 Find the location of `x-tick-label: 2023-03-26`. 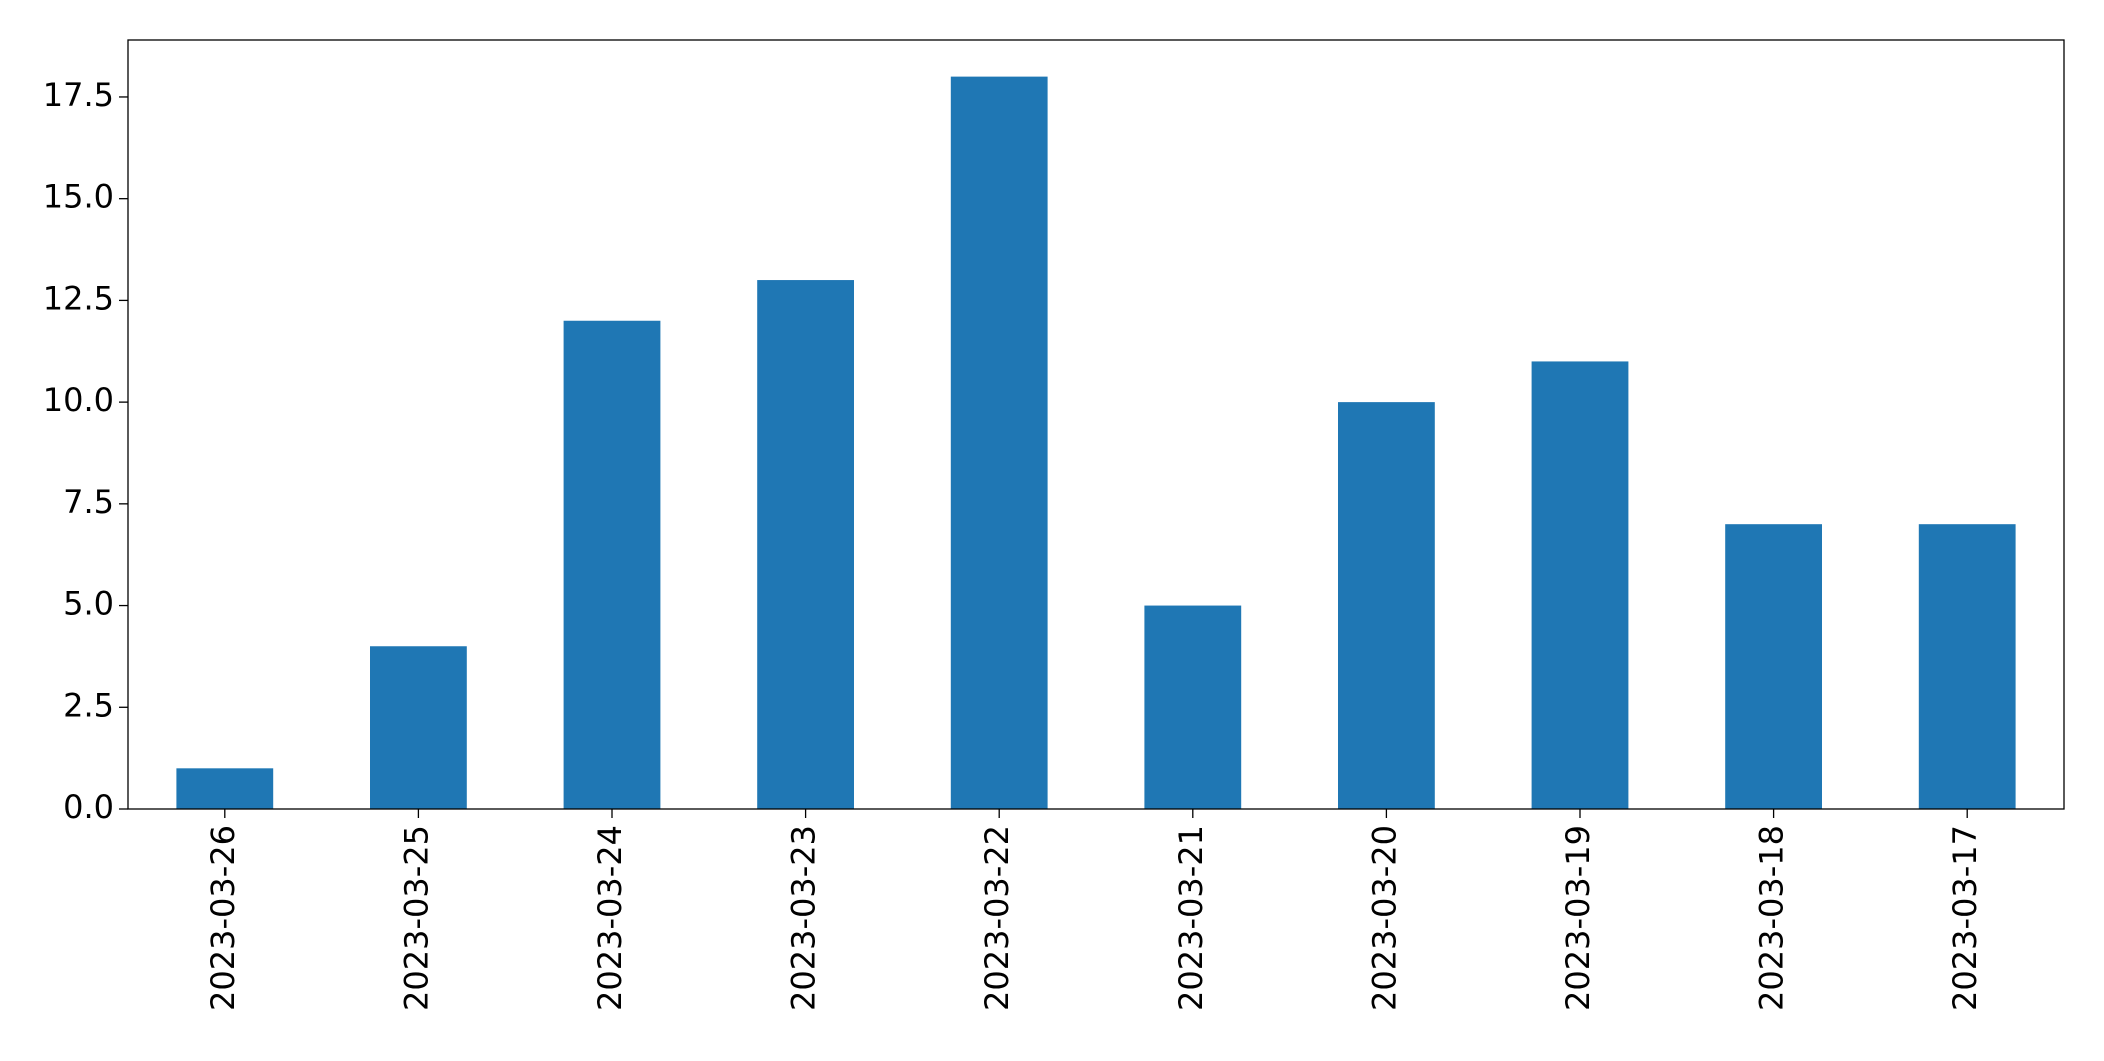

x-tick-label: 2023-03-26 is located at coordinates (223, 918).